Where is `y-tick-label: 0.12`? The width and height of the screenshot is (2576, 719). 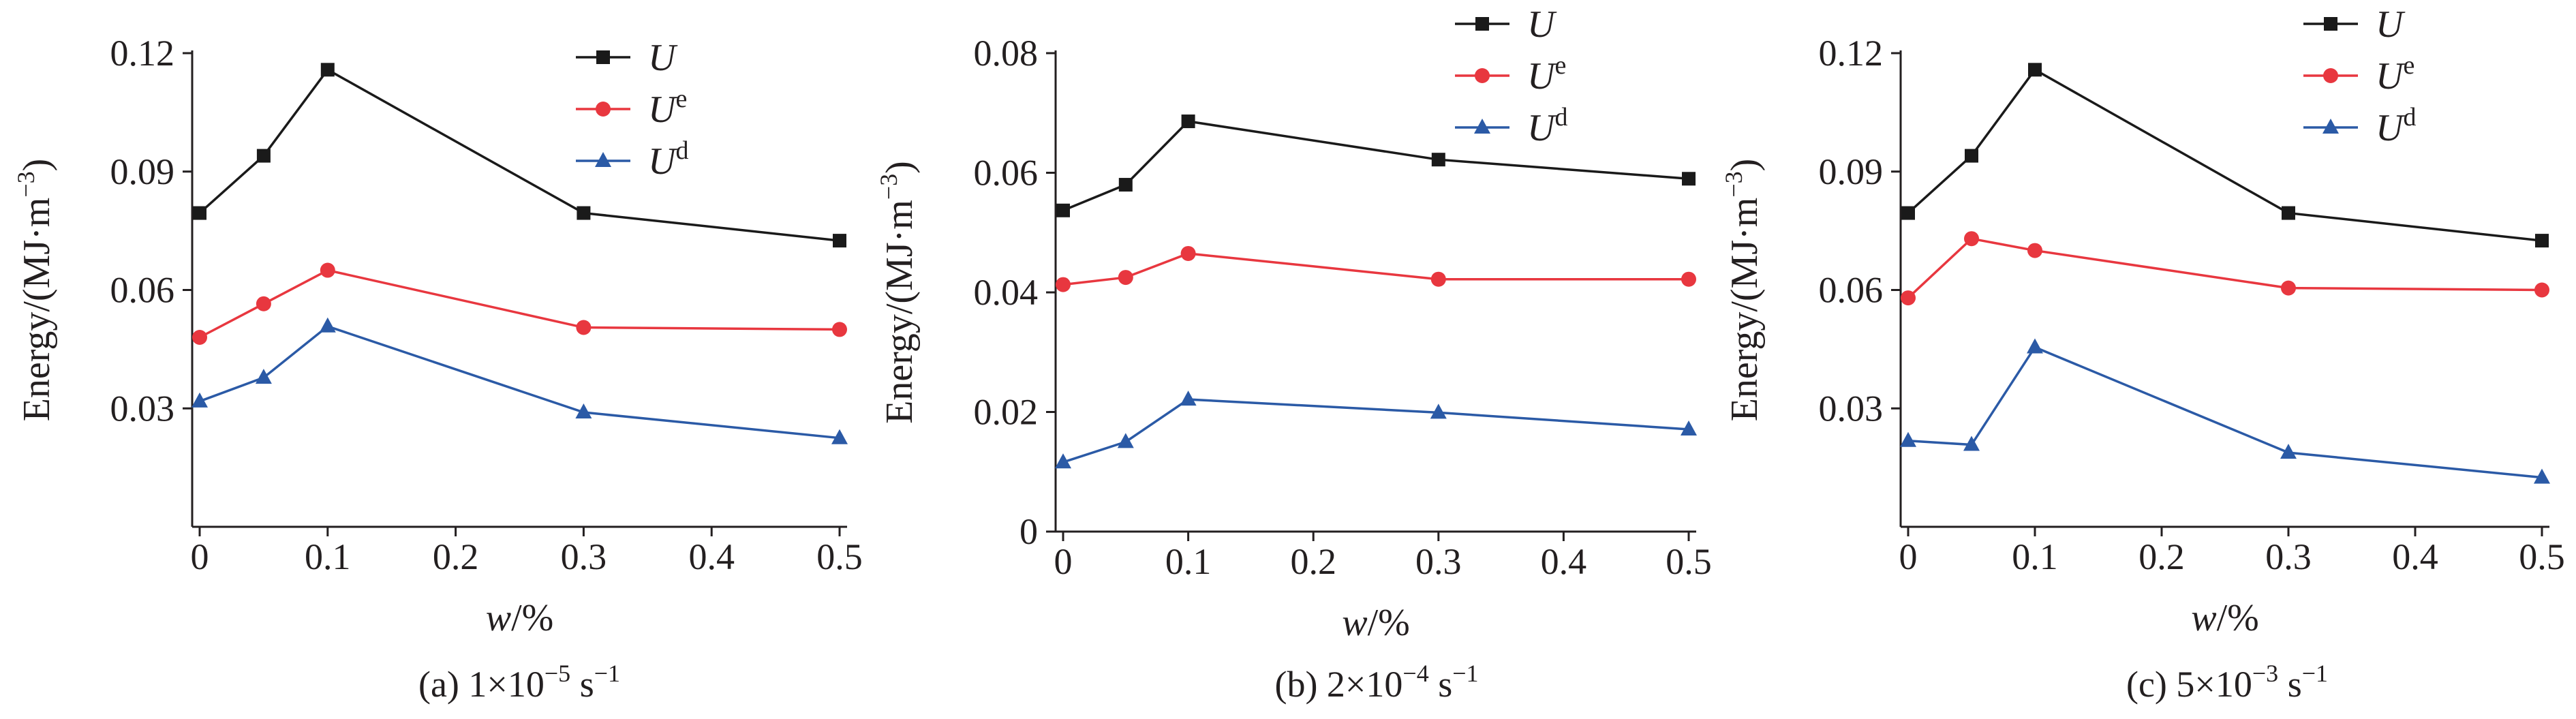 y-tick-label: 0.12 is located at coordinates (1851, 54).